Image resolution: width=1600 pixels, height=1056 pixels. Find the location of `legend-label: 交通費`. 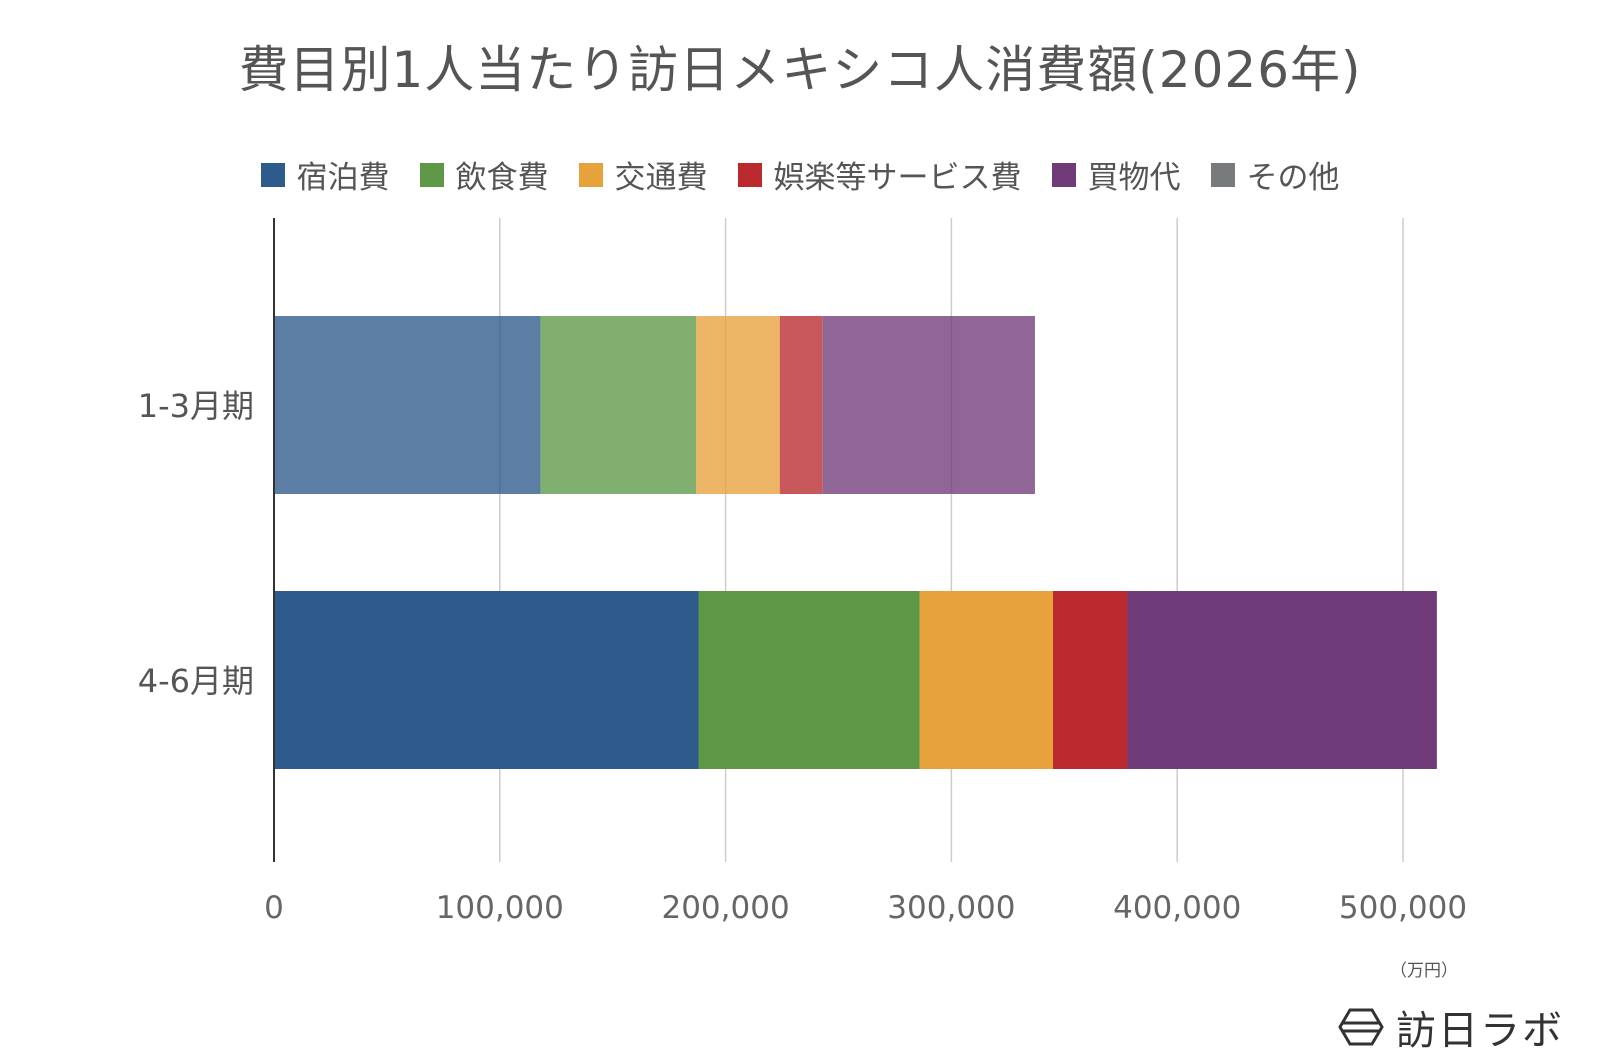

legend-label: 交通費 is located at coordinates (661, 178).